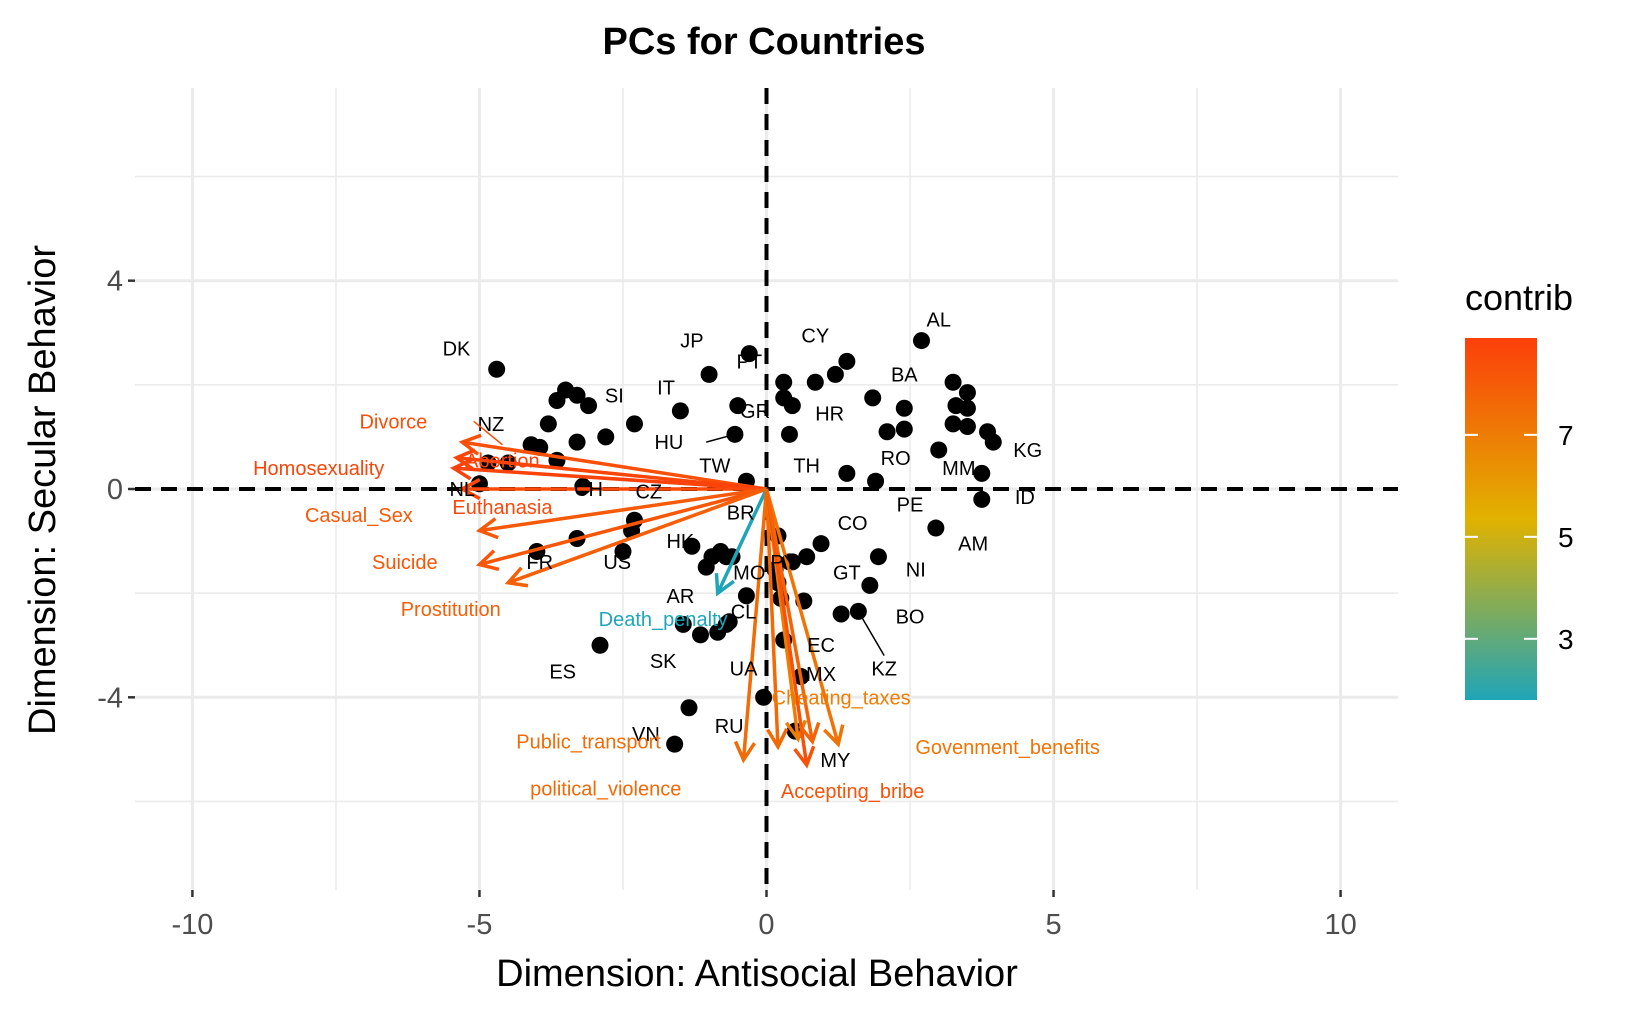 This screenshot has width=1634, height=1010. What do you see at coordinates (589, 406) in the screenshot?
I see `country-point-si` at bounding box center [589, 406].